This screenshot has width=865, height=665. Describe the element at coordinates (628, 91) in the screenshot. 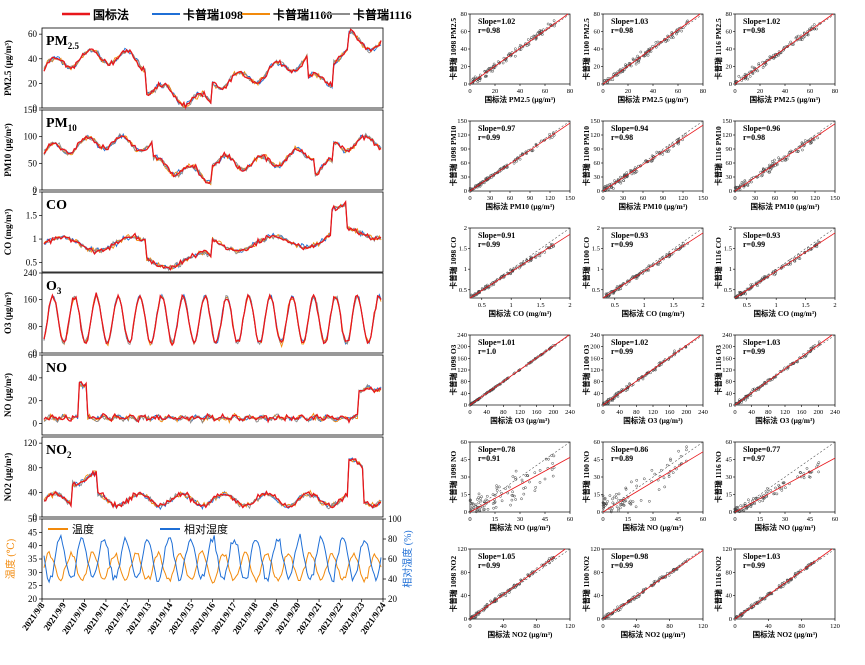

I see `scatter-xtick-label: 20` at that location.